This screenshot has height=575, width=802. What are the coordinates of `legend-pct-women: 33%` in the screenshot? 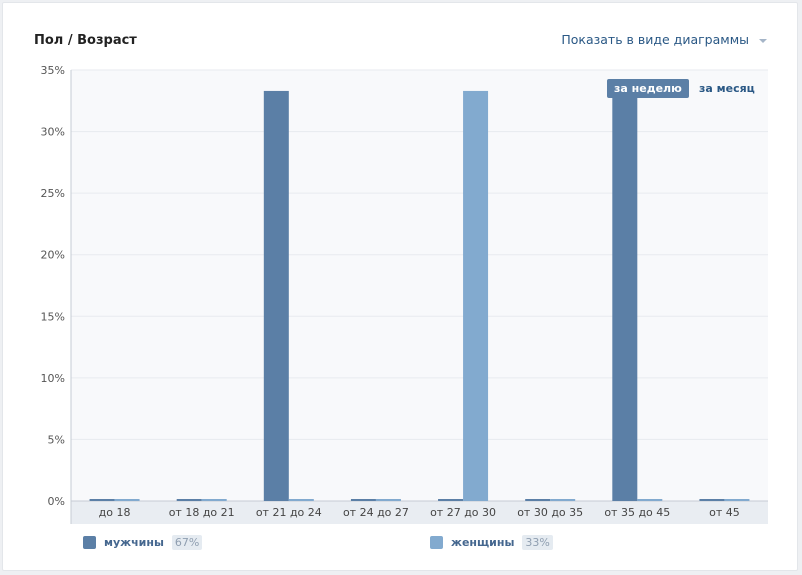 It's located at (537, 542).